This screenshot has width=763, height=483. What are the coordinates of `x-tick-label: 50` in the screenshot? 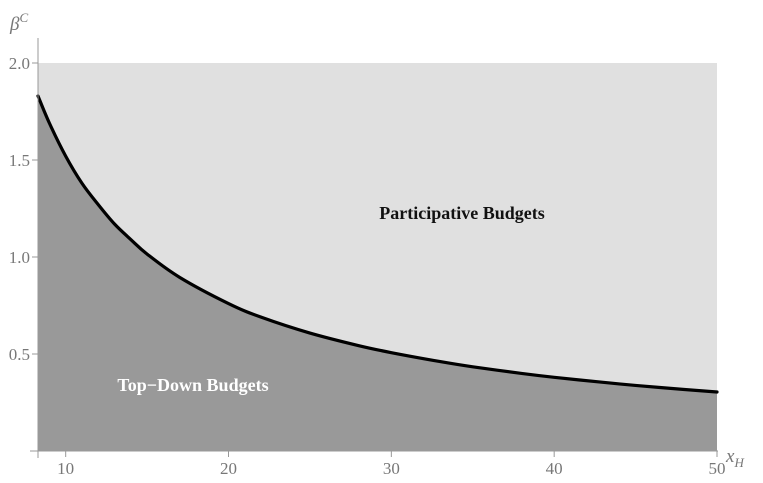 It's located at (717, 468).